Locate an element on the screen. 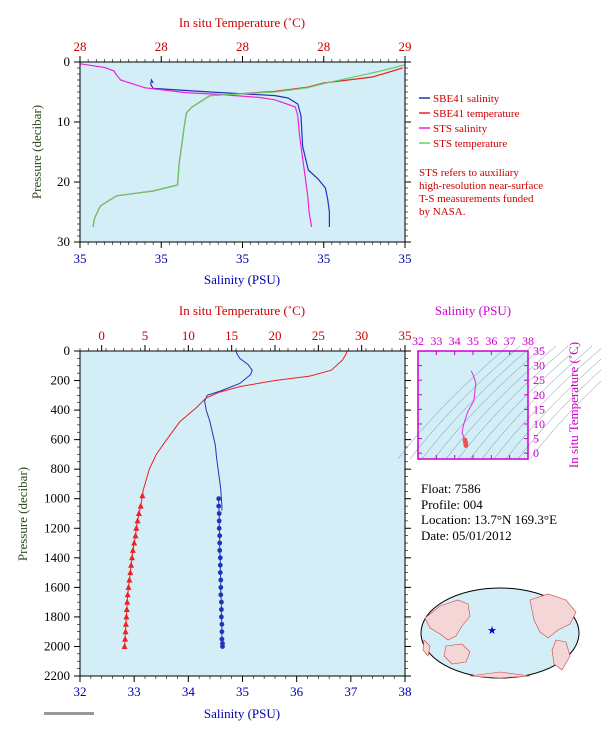 The height and width of the screenshot is (736, 601). bottom-pressure-tick-label: 2200 is located at coordinates (57, 675).